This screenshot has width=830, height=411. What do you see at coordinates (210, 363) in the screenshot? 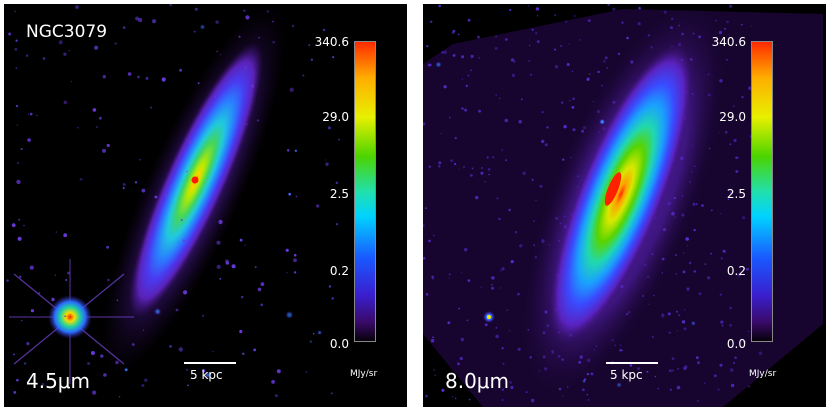
I see `scale-bar` at bounding box center [210, 363].